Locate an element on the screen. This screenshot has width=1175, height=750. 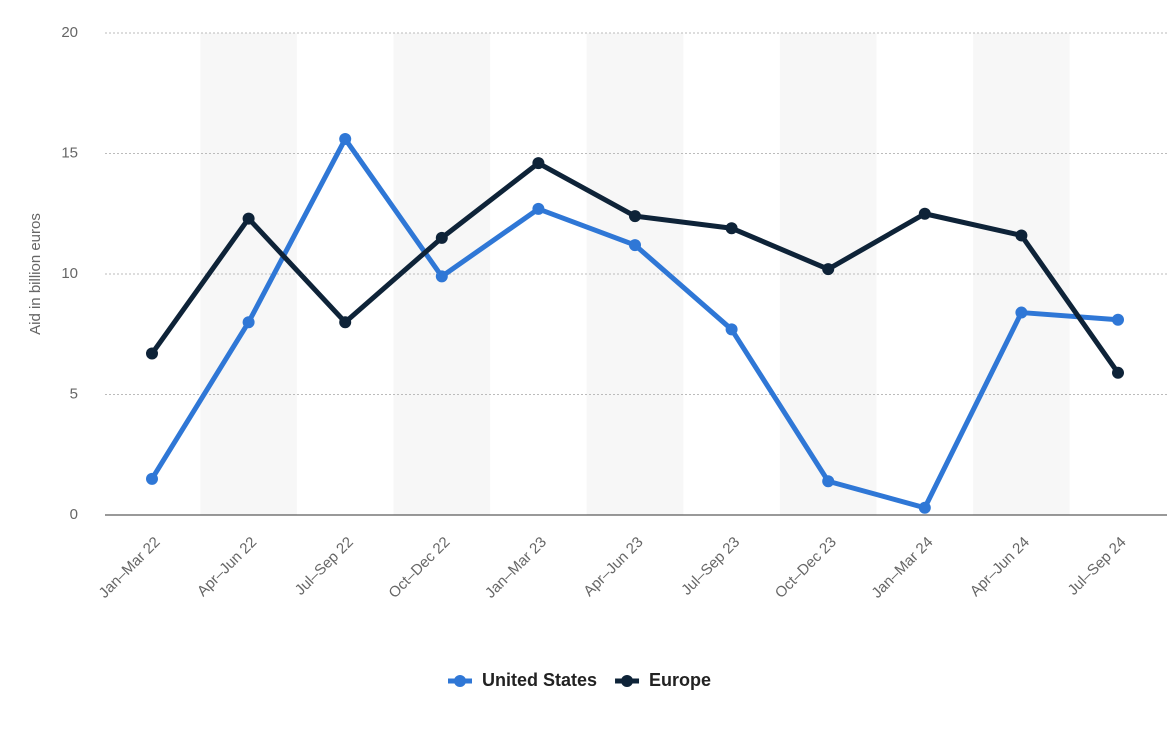
y-tick-label: 20 is located at coordinates (69, 32).